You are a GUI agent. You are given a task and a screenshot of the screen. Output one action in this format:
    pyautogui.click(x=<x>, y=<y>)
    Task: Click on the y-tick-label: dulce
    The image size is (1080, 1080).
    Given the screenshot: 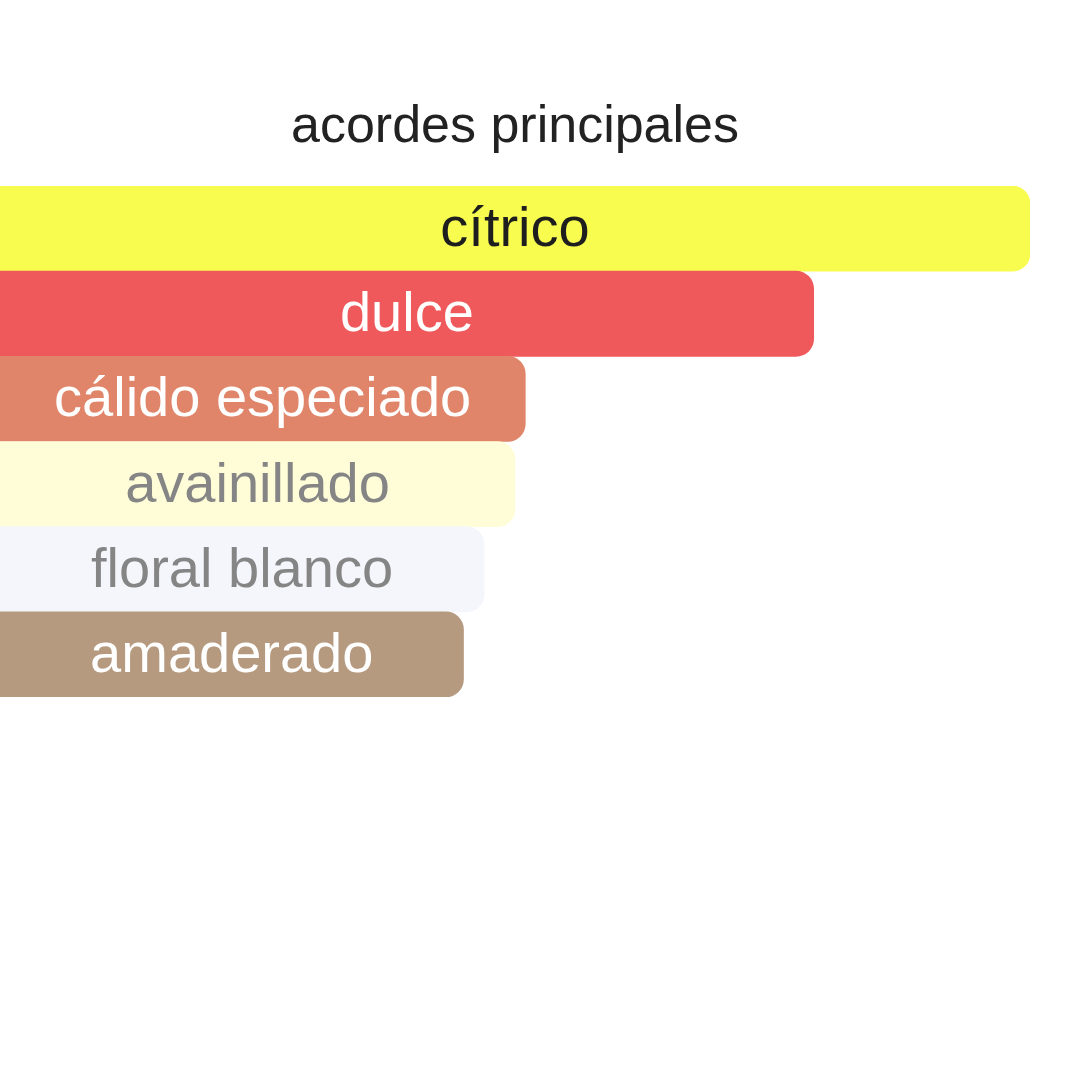 What is the action you would take?
    pyautogui.click(x=406, y=312)
    